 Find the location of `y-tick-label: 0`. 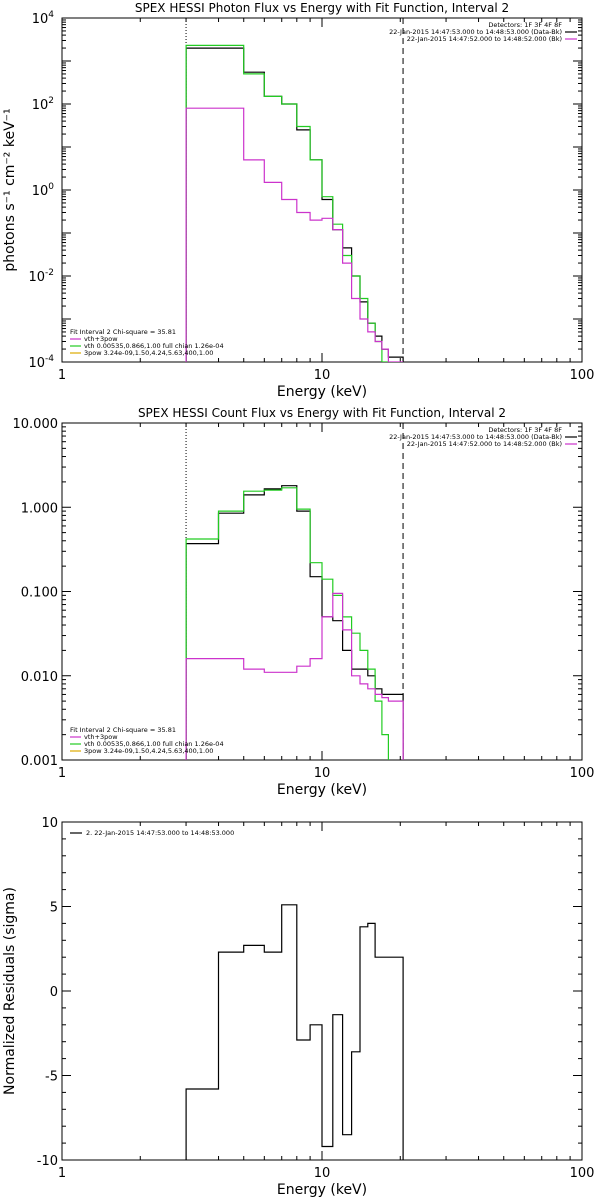

y-tick-label: 0 is located at coordinates (54, 992).